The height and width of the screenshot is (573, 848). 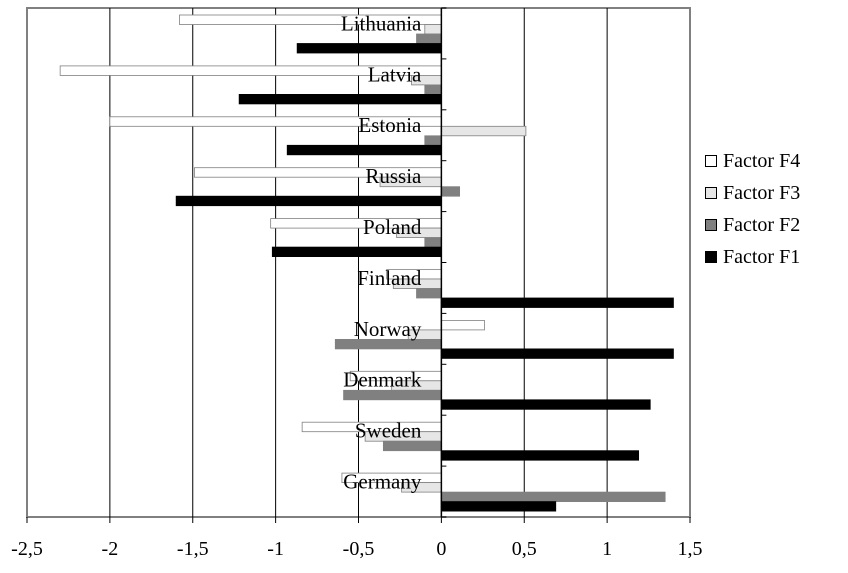 I want to click on legend-item-f2: Factor F2, so click(x=752, y=225).